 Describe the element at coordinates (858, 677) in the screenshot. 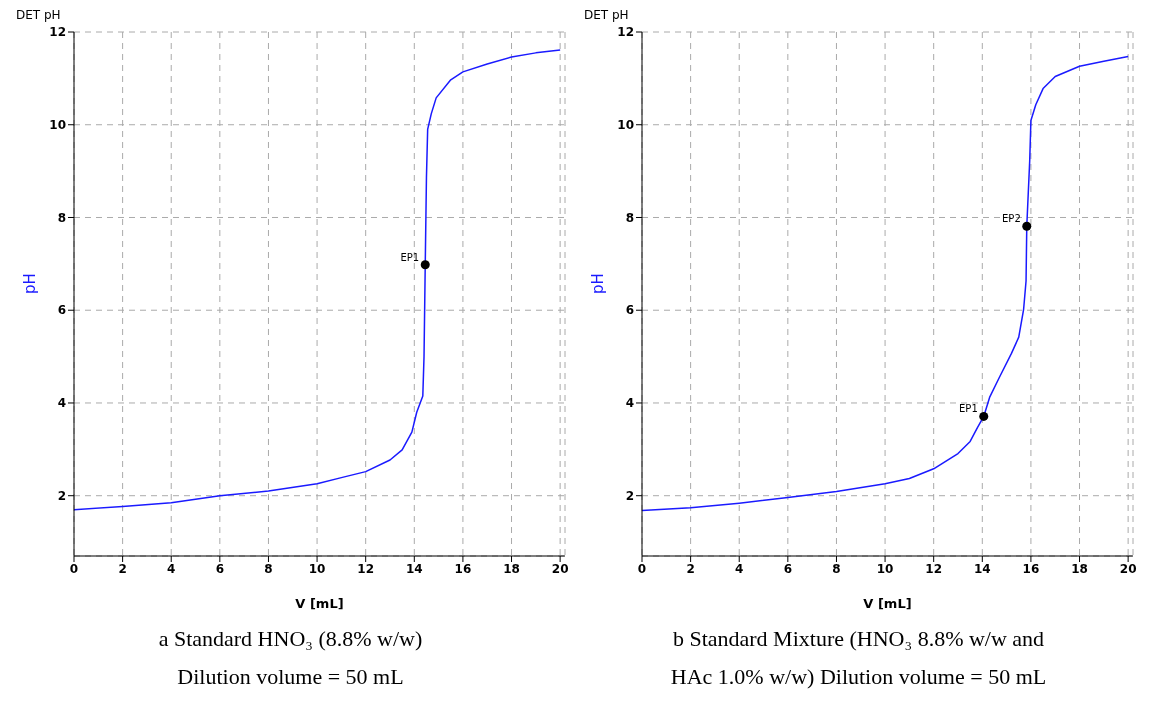

I see `text: HAc 1.0% w/w) Dilution volume = 50 mL` at that location.